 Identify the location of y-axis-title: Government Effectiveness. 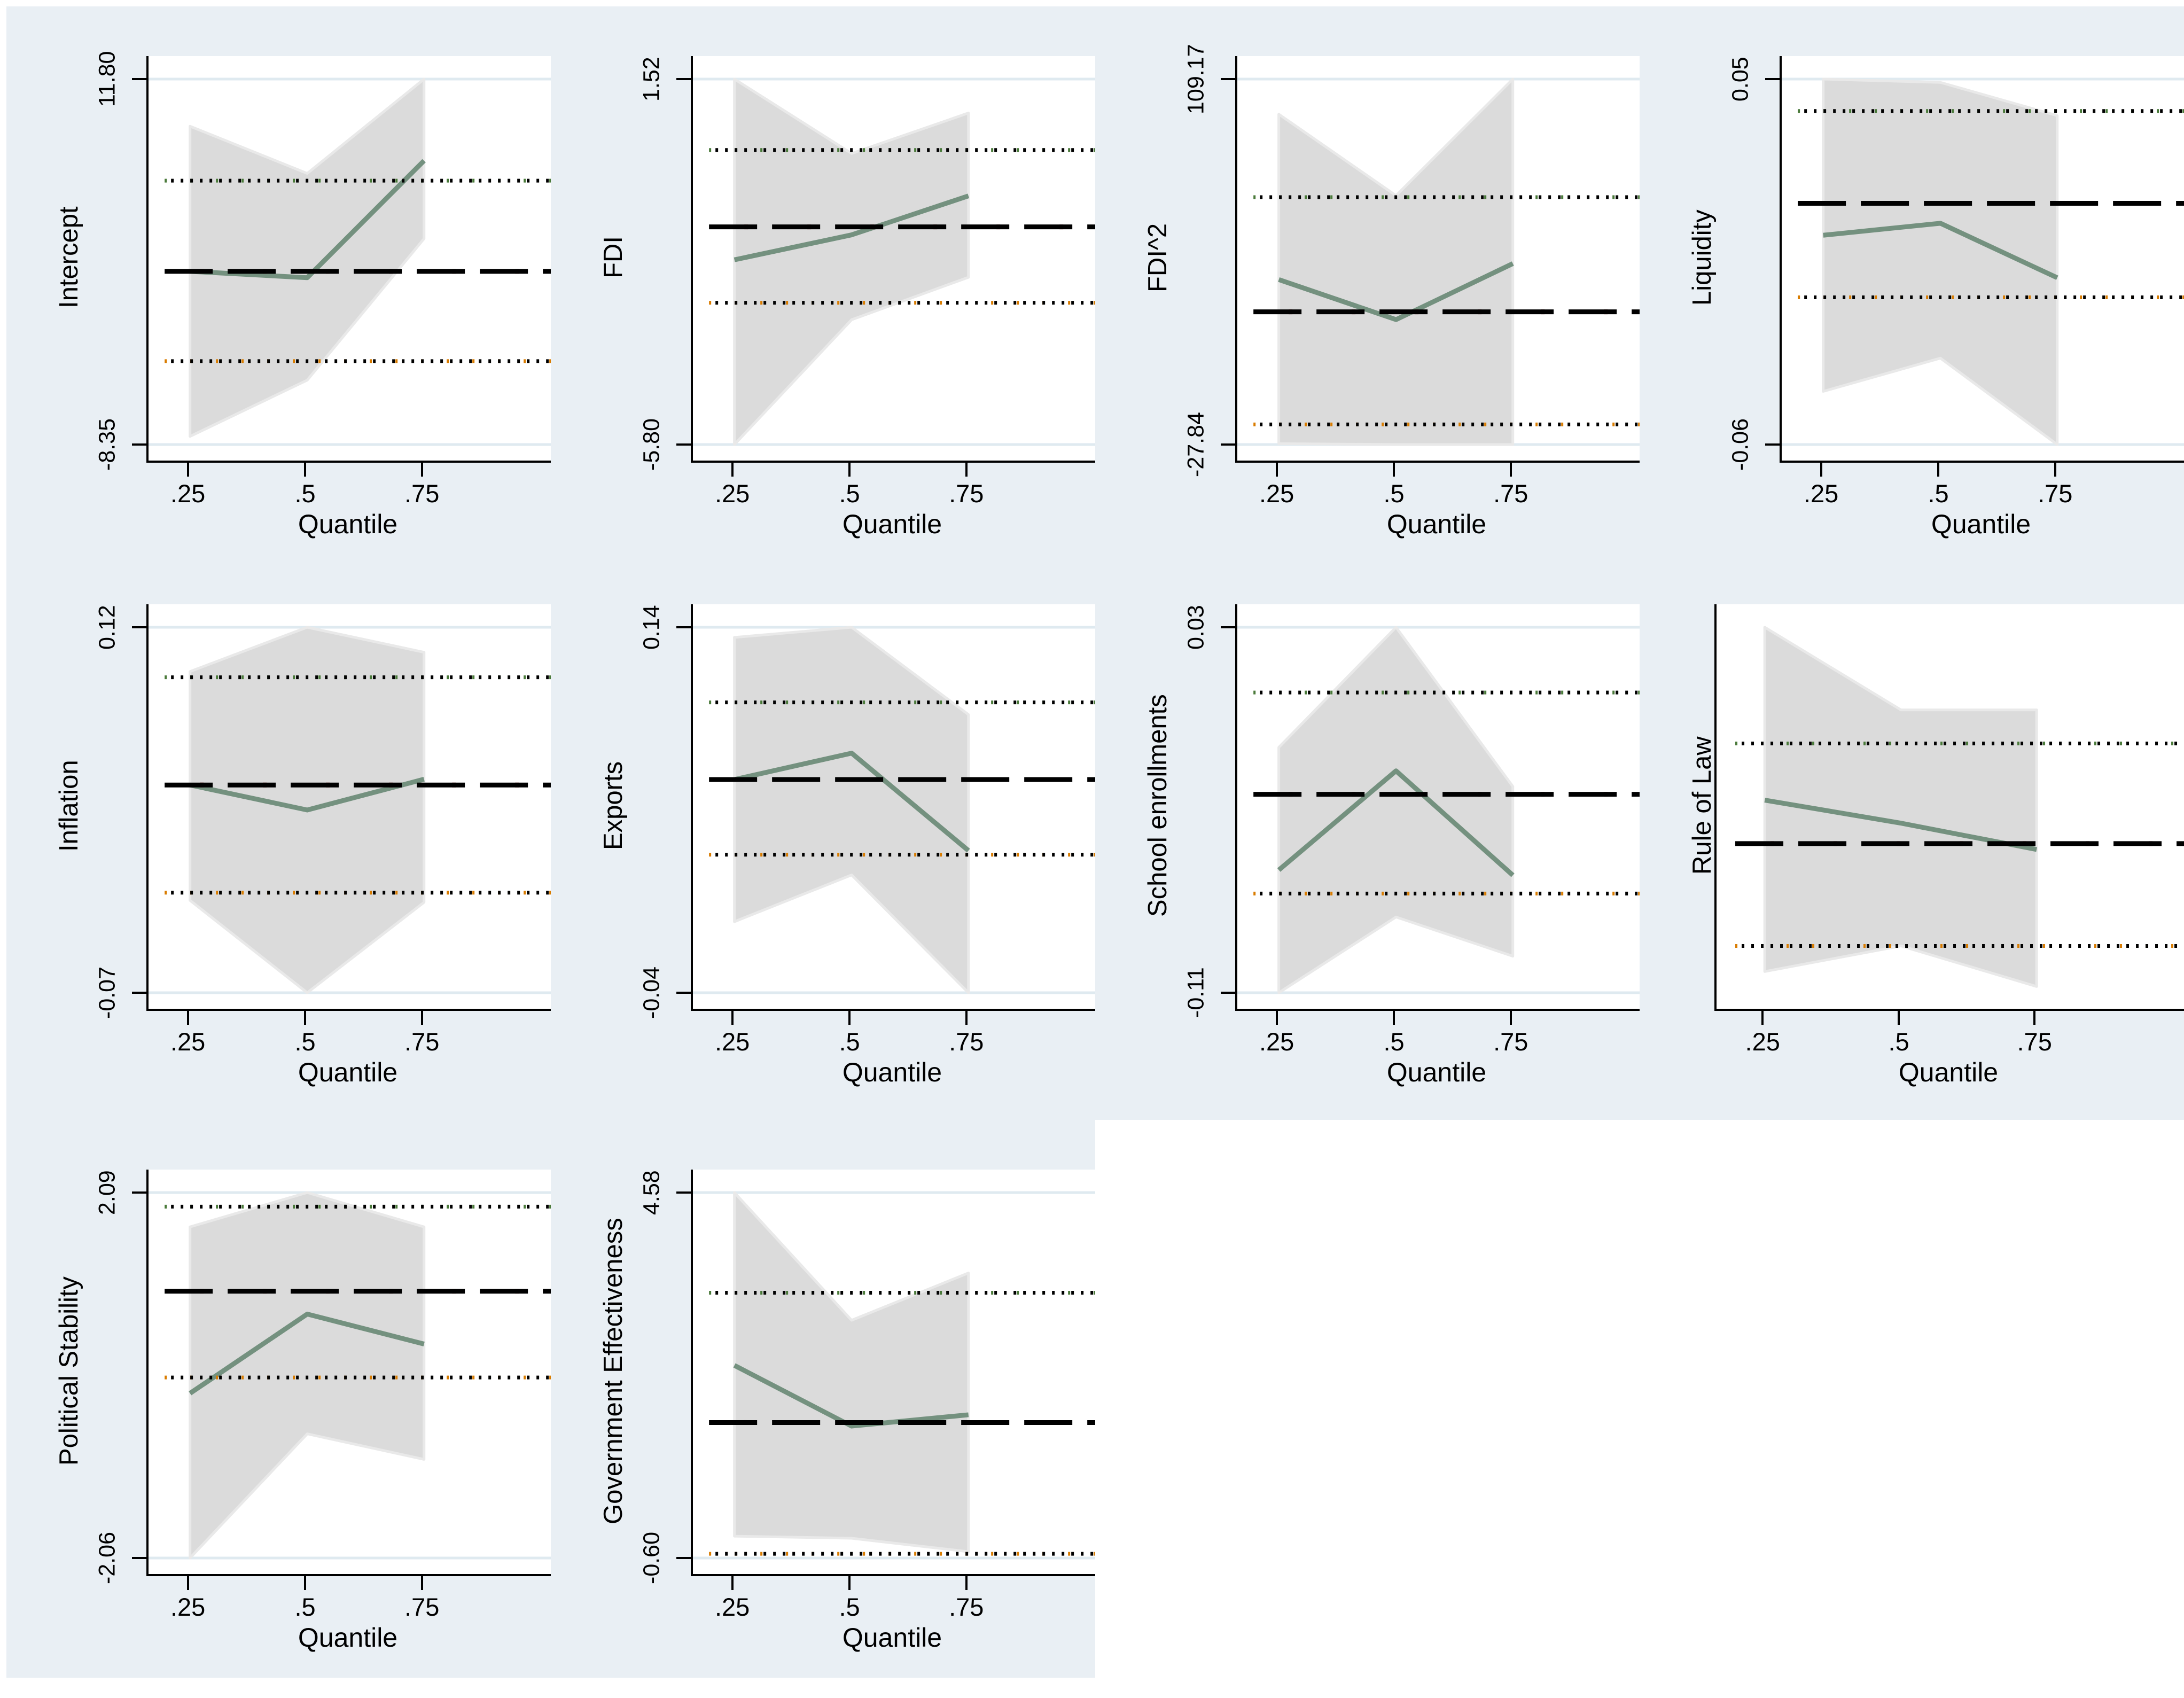
(613, 1371).